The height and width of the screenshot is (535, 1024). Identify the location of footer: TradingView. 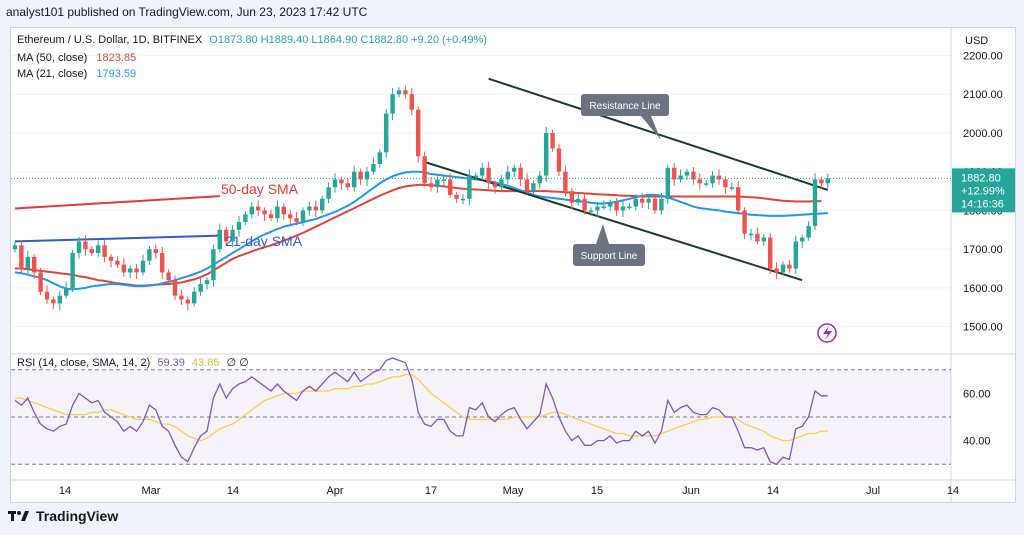
(63, 516).